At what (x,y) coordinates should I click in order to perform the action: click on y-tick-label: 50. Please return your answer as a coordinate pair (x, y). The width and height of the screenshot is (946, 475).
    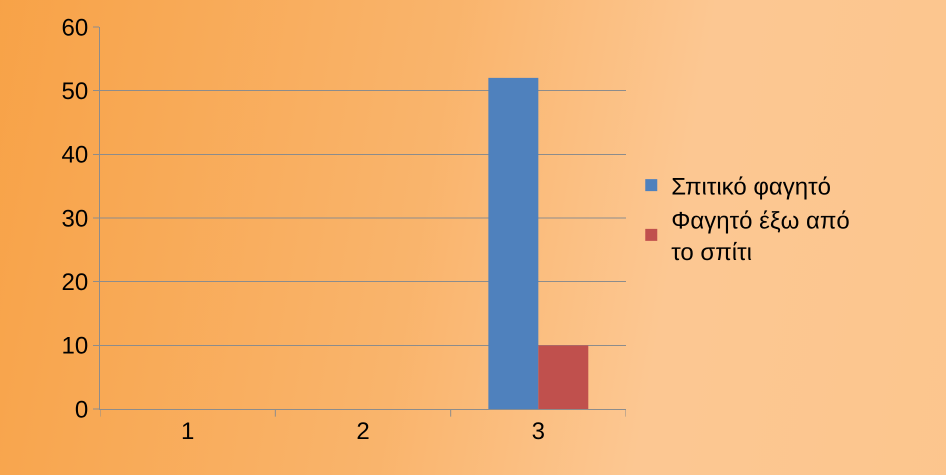
    Looking at the image, I should click on (74, 92).